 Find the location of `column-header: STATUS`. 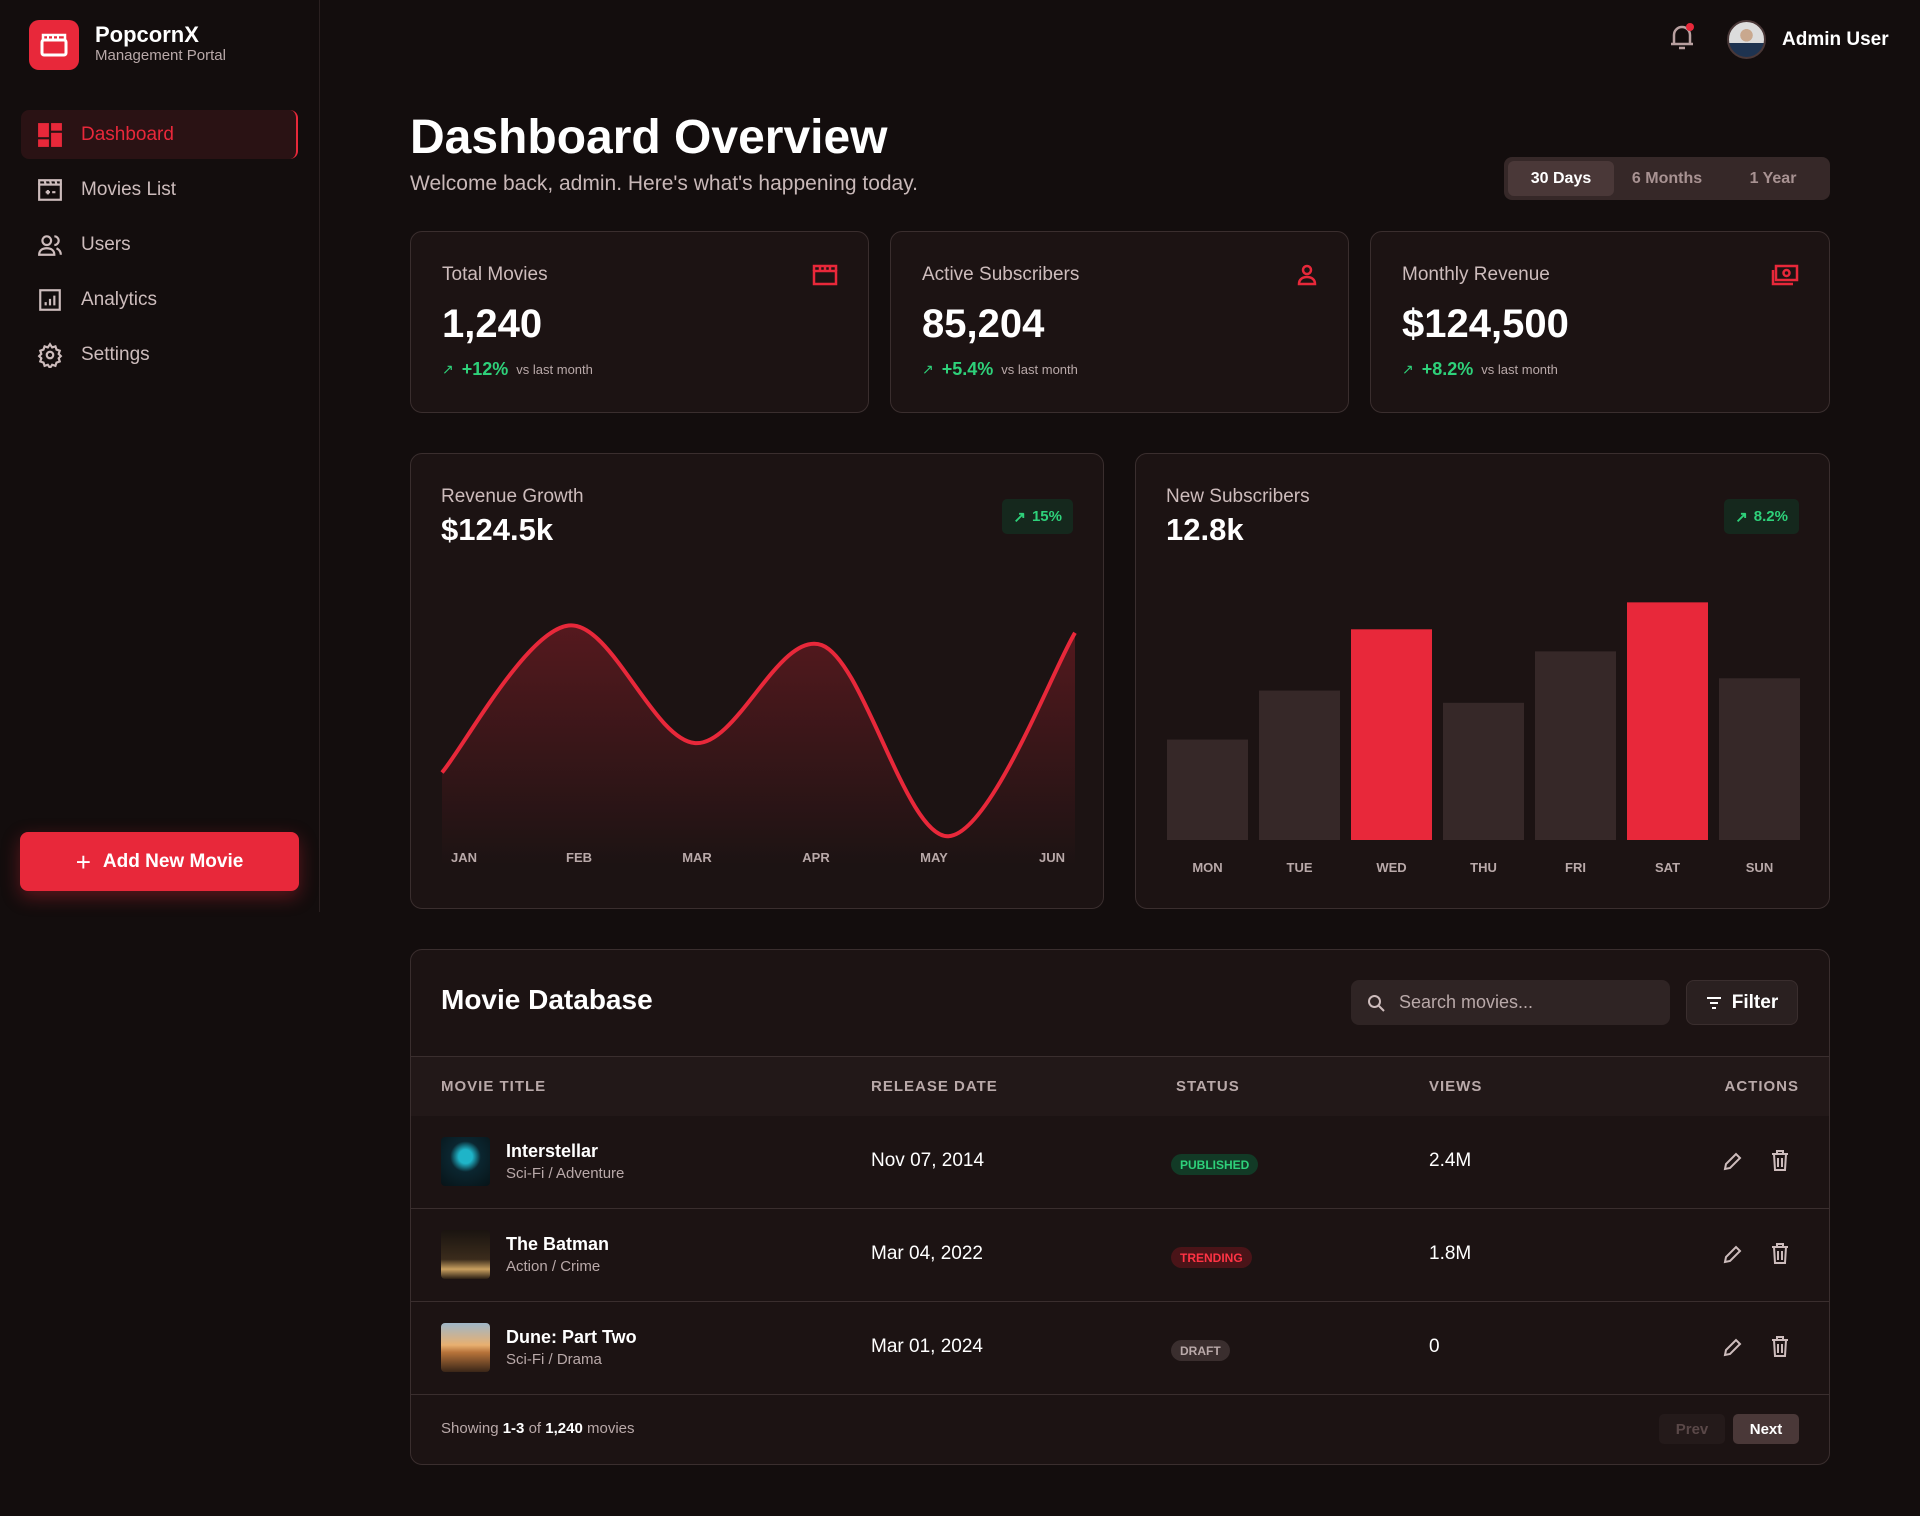

column-header: STATUS is located at coordinates (1208, 1086).